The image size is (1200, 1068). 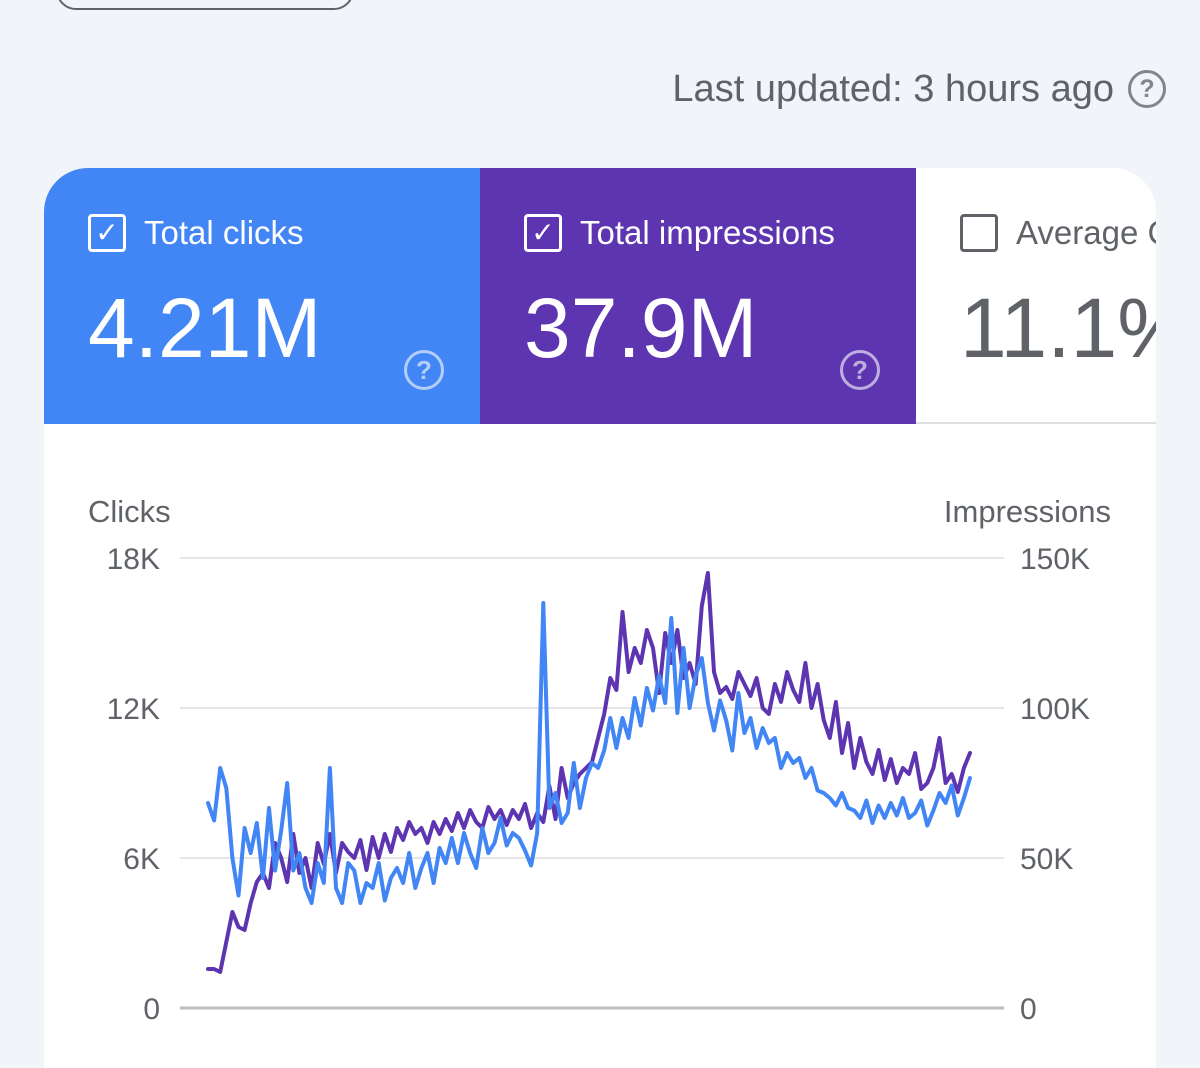 What do you see at coordinates (1028, 1009) in the screenshot?
I see `y-tick-right: 0` at bounding box center [1028, 1009].